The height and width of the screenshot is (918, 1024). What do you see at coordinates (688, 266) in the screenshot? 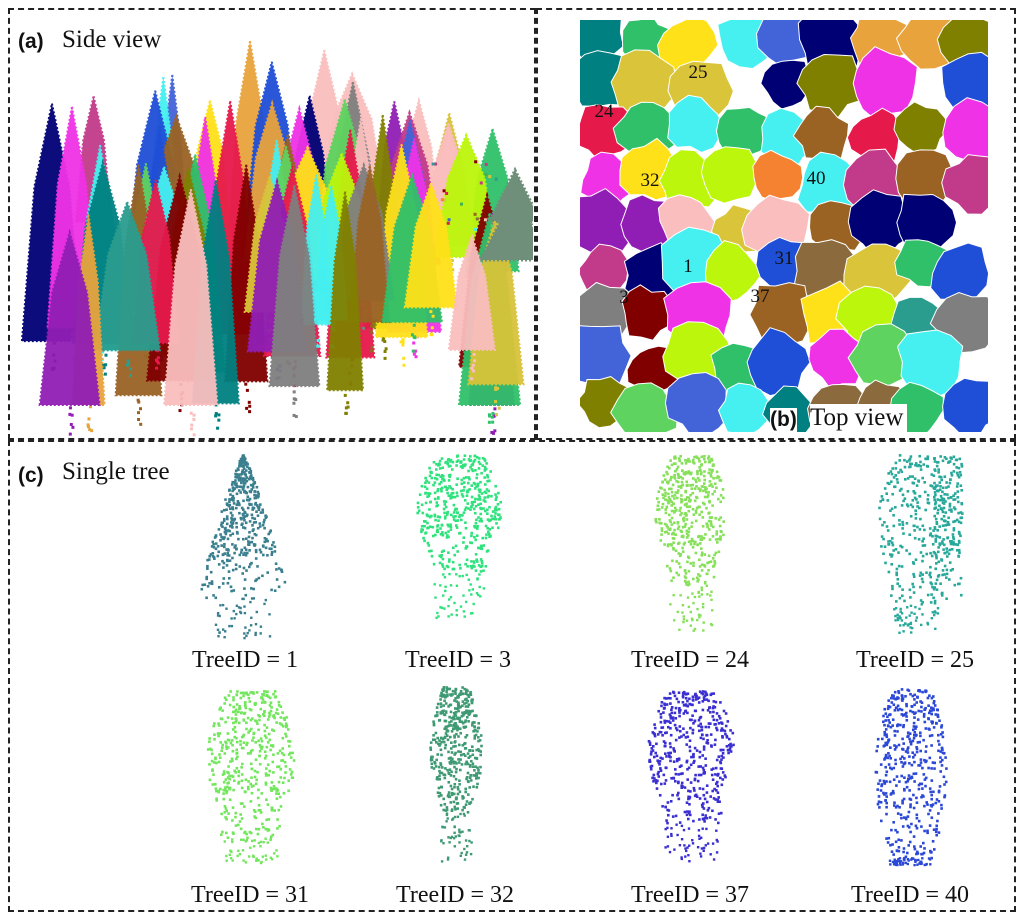
I see `top-view-tree-id-1: 1` at bounding box center [688, 266].